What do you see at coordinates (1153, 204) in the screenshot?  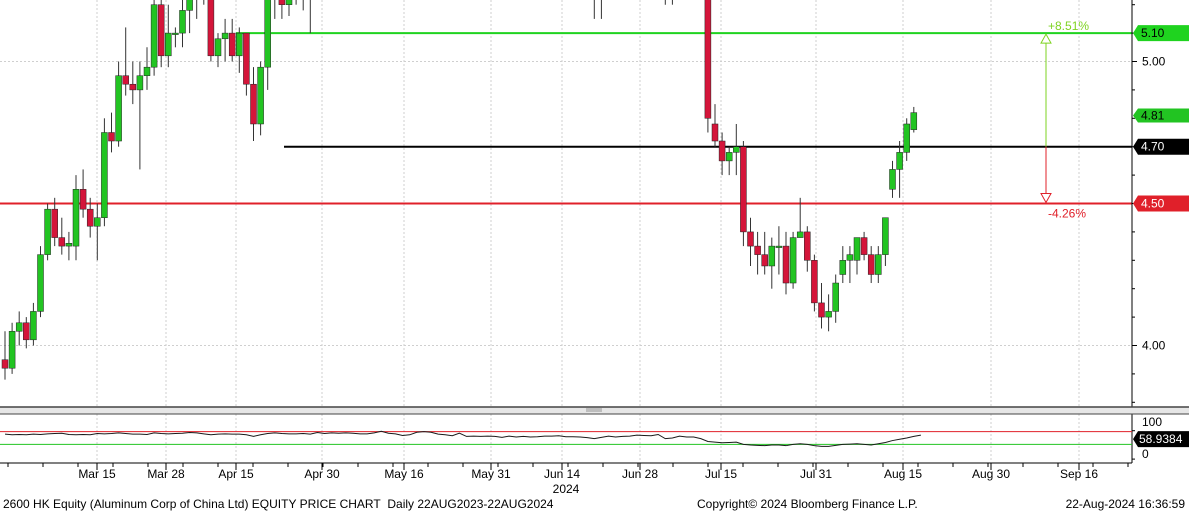 I see `support-level-value: 4.50` at bounding box center [1153, 204].